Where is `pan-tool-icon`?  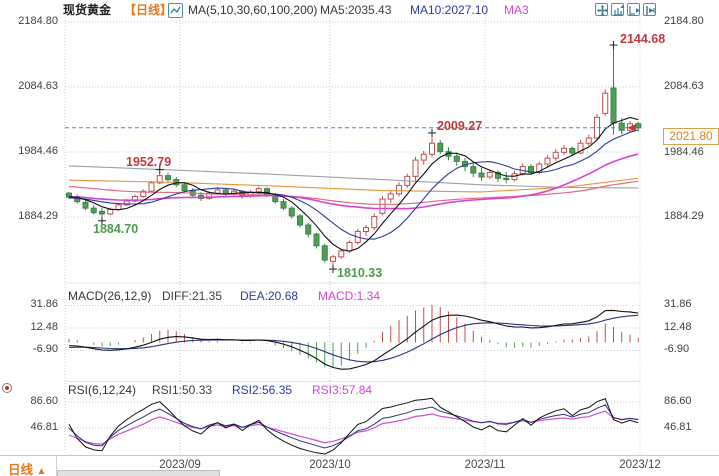 pan-tool-icon is located at coordinates (602, 10).